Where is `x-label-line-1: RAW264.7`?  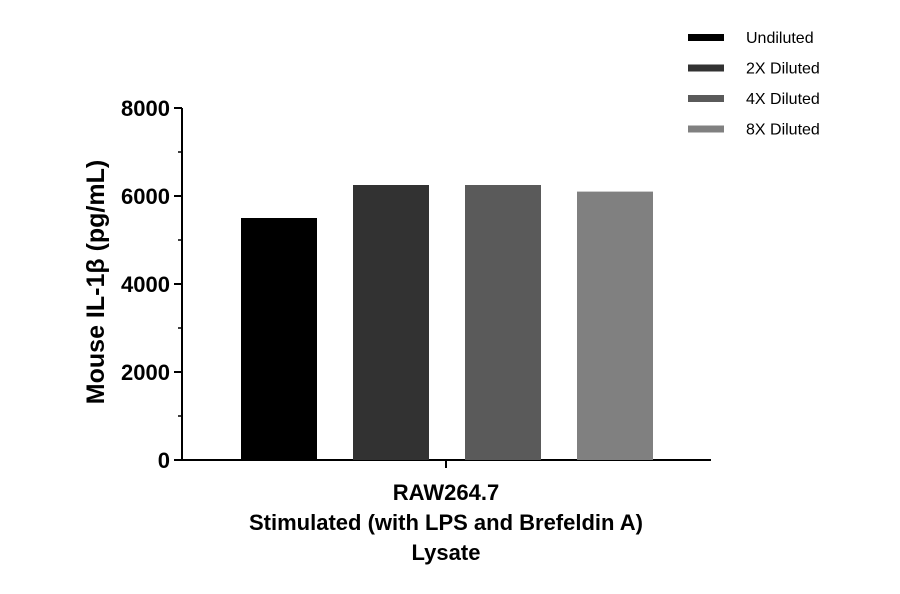
x-label-line-1: RAW264.7 is located at coordinates (446, 492).